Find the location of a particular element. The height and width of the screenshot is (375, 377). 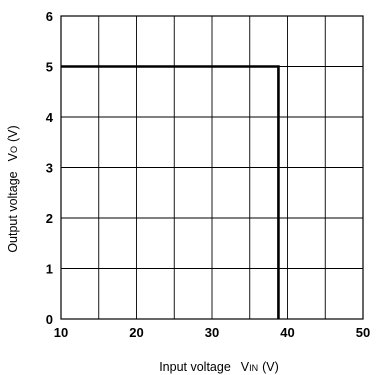

y-tick-label: 1 is located at coordinates (49, 269).